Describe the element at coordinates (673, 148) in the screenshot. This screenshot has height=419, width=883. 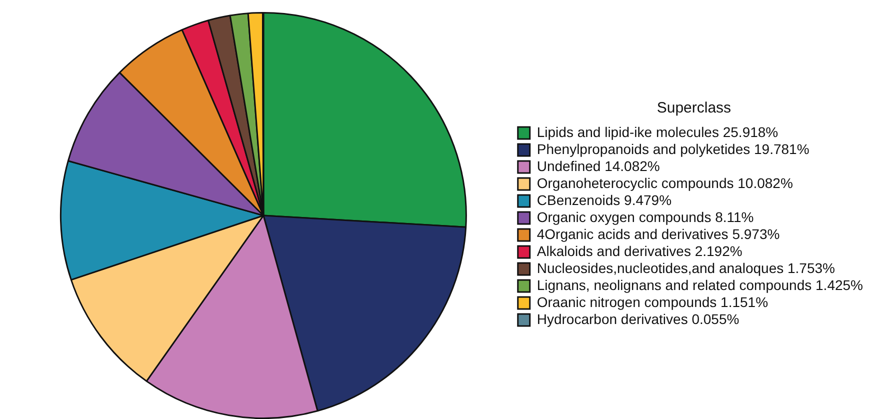
I see `legend-label: Phenylpropanoids and polyketides 19.781%` at that location.